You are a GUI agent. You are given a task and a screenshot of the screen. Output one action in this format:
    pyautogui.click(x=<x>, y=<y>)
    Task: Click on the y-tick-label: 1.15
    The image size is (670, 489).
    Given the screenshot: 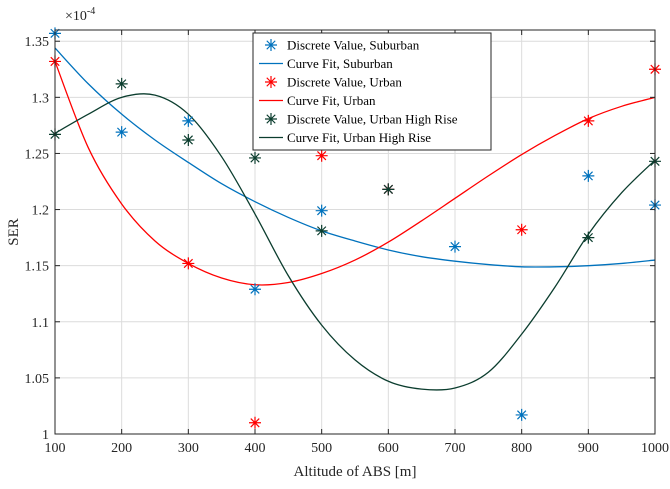 What is the action you would take?
    pyautogui.click(x=37, y=267)
    